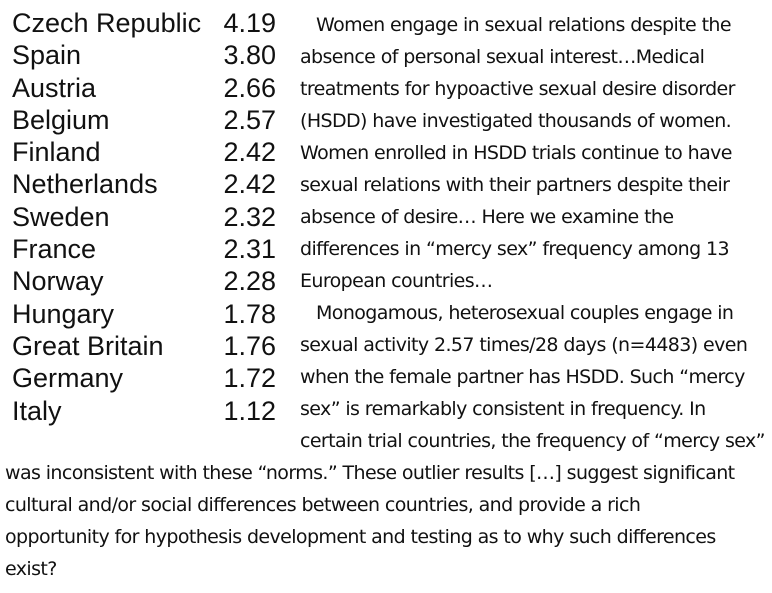  Describe the element at coordinates (54, 249) in the screenshot. I see `country-name: France` at that location.